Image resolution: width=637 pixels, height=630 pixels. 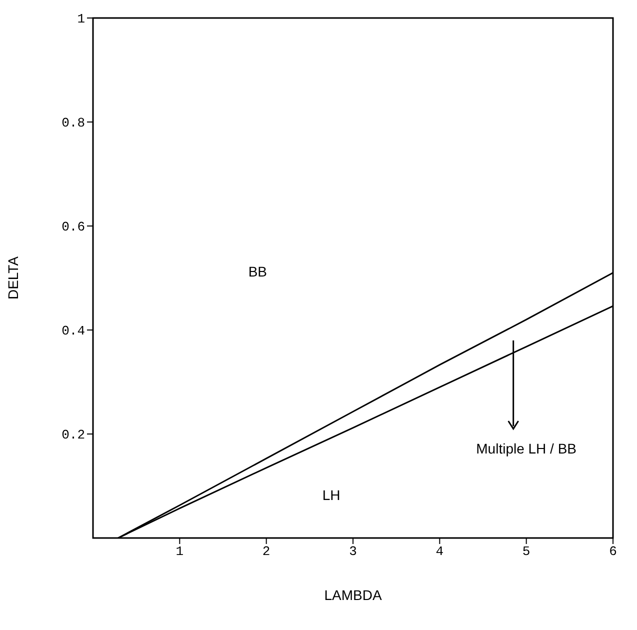 What do you see at coordinates (526, 448) in the screenshot?
I see `annotation: Multiple LH / BB` at bounding box center [526, 448].